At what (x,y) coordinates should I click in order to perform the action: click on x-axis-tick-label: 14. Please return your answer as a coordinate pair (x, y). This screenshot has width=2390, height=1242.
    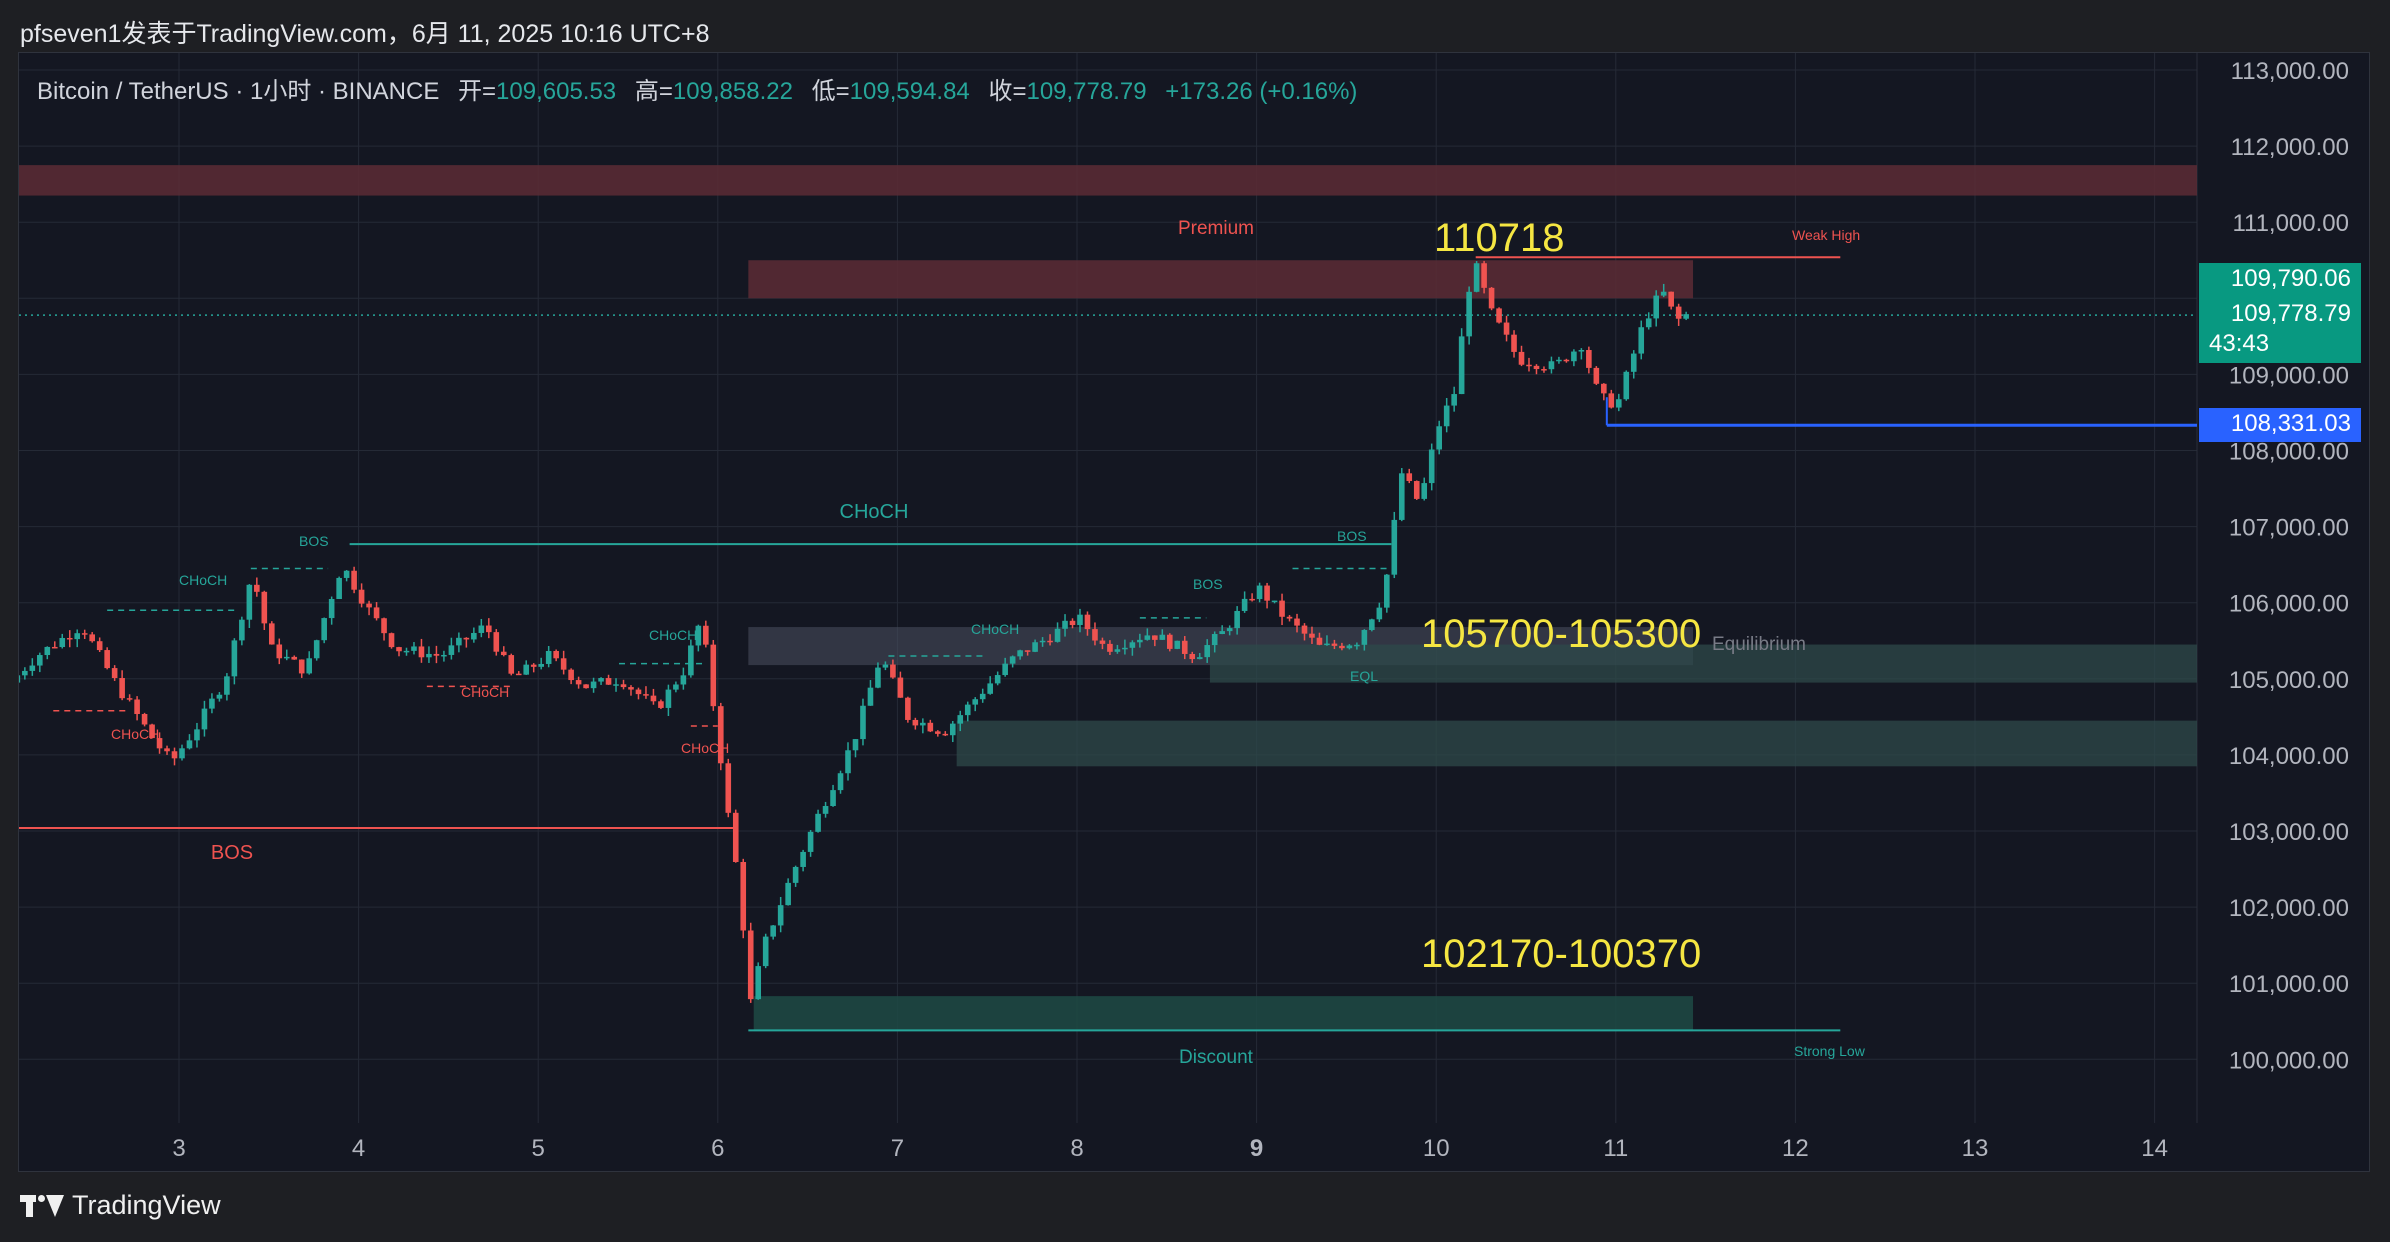
    Looking at the image, I should click on (2154, 1148).